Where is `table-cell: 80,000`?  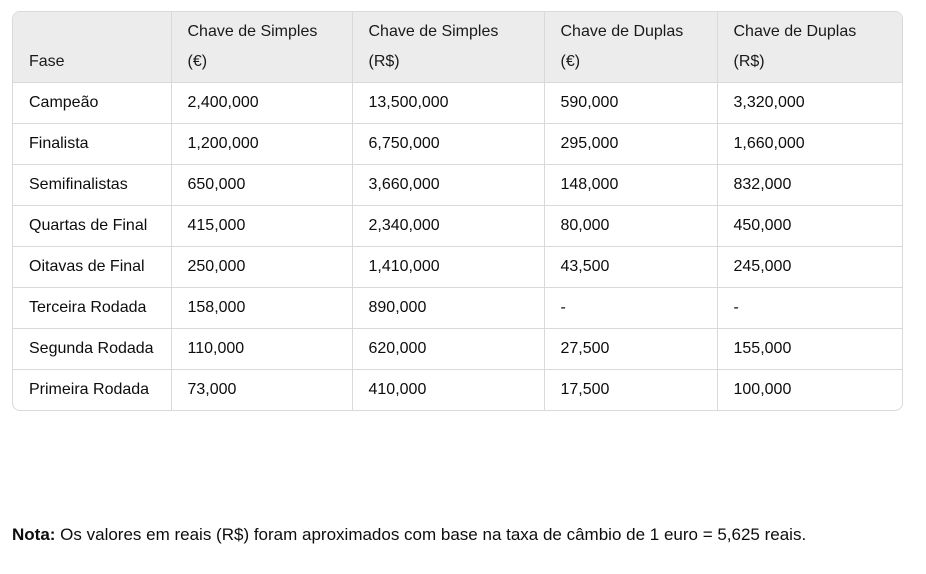 table-cell: 80,000 is located at coordinates (631, 226).